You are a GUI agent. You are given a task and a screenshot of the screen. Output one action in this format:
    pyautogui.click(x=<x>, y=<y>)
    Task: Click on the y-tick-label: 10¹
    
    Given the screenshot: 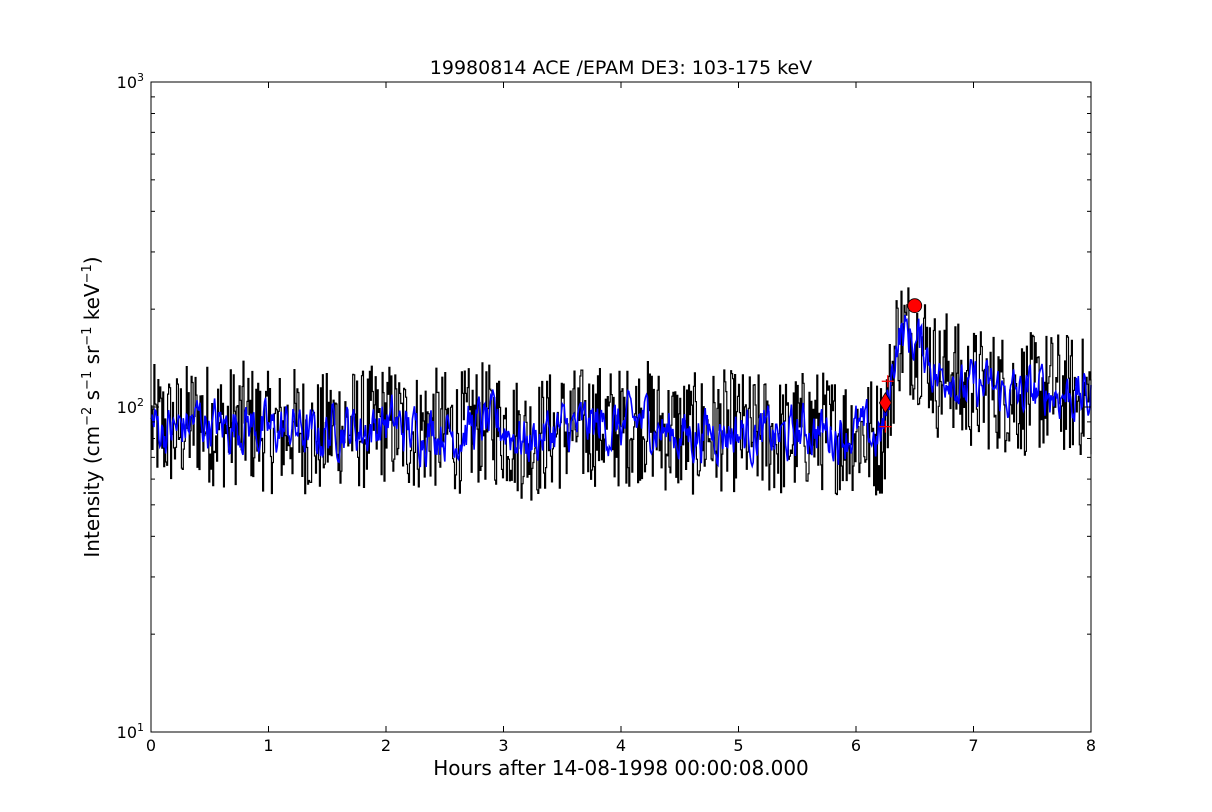 What is the action you would take?
    pyautogui.click(x=130, y=731)
    